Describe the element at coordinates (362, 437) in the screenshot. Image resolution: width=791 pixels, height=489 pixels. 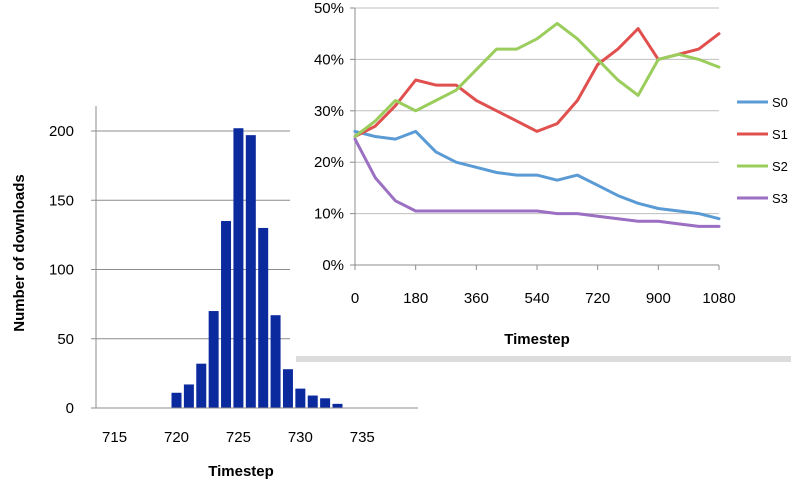
I see `histogram-x-tick-label: 735` at that location.